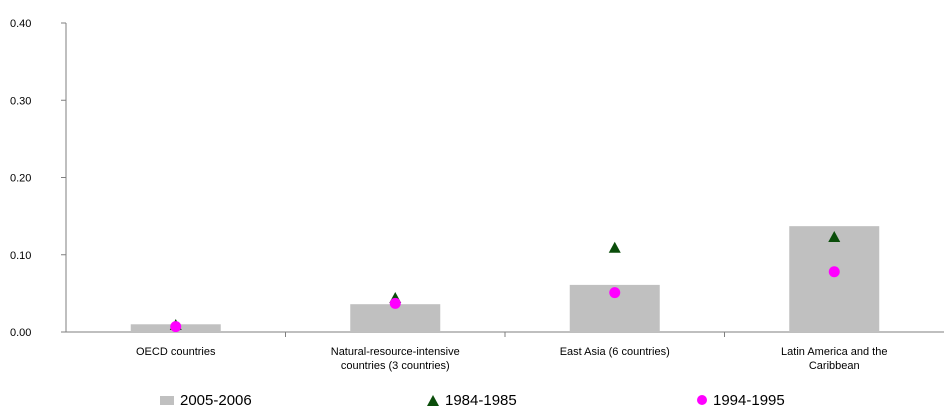 The width and height of the screenshot is (944, 413). I want to click on legend-bar-swatch, so click(167, 400).